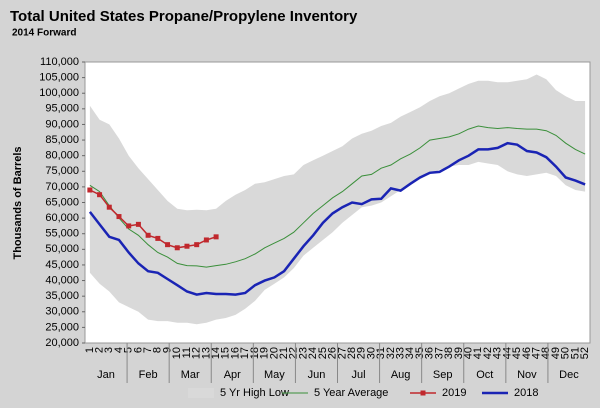 This screenshot has height=408, width=600. What do you see at coordinates (371, 353) in the screenshot?
I see `x-tick-label: 30` at bounding box center [371, 353].